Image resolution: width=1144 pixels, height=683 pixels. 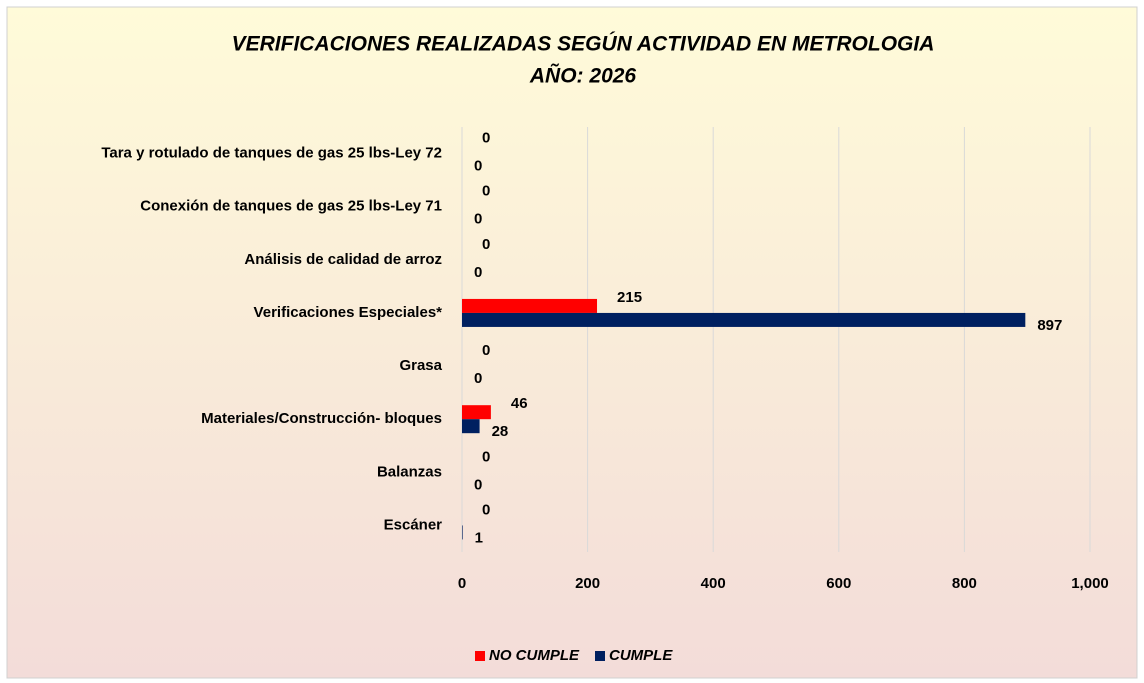 I want to click on x-tick-label: 1,000, so click(x=1090, y=583).